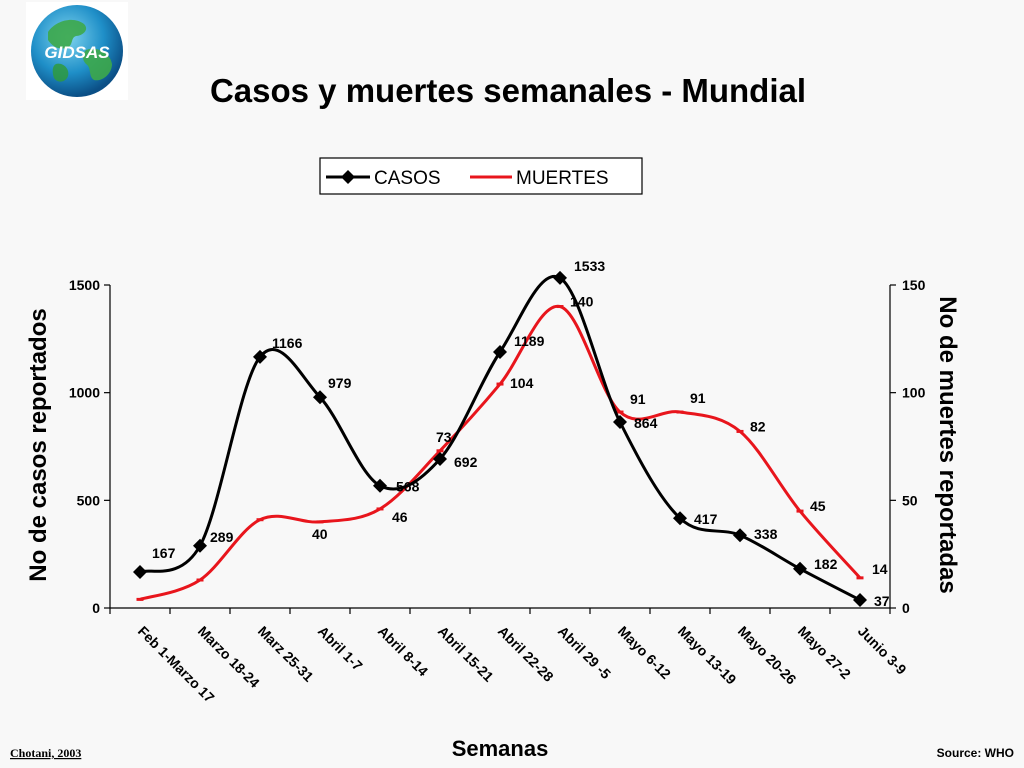 The image size is (1024, 768). What do you see at coordinates (529, 341) in the screenshot?
I see `casos-data-label: 1189` at bounding box center [529, 341].